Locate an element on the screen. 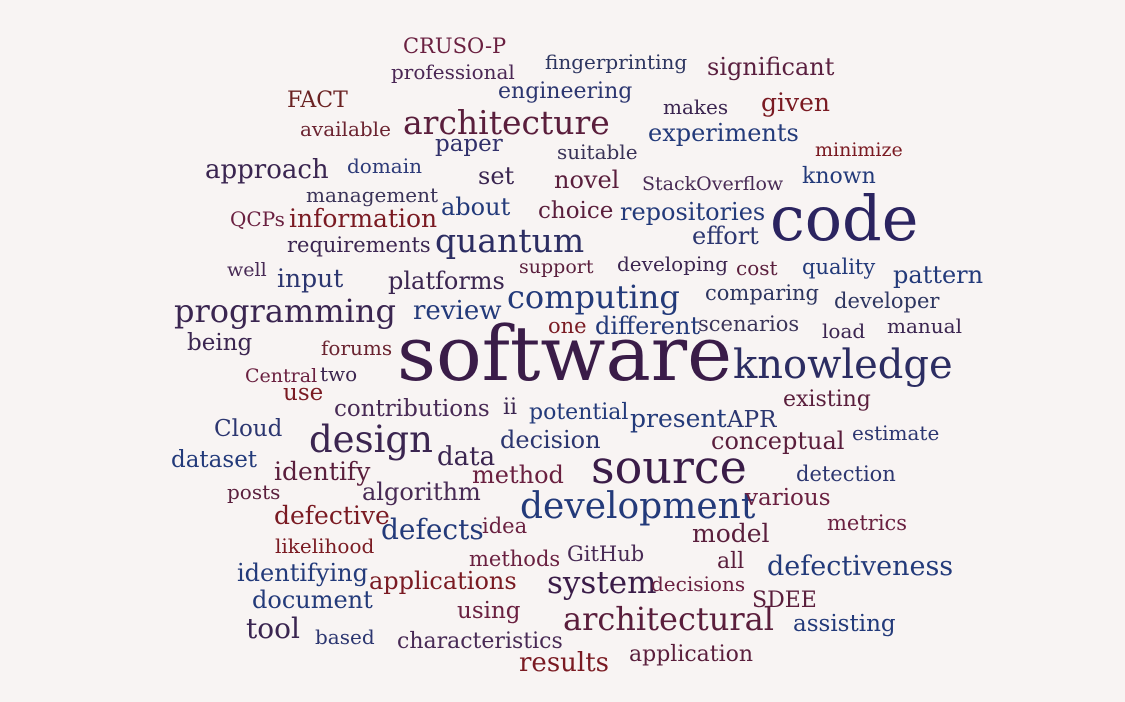 This screenshot has width=1125, height=702. word-sdee: SDEE is located at coordinates (784, 600).